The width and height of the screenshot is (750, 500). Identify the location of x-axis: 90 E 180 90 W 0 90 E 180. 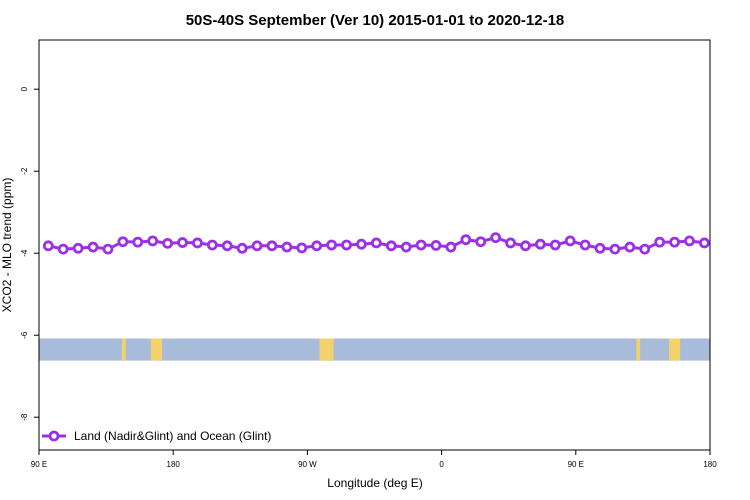
(374, 459).